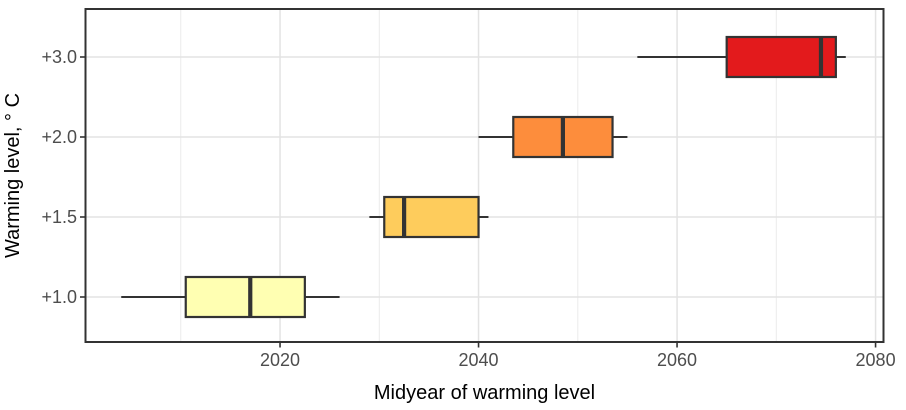 The image size is (906, 410). Describe the element at coordinates (280, 360) in the screenshot. I see `x-tick-label-2020: 2020` at that location.